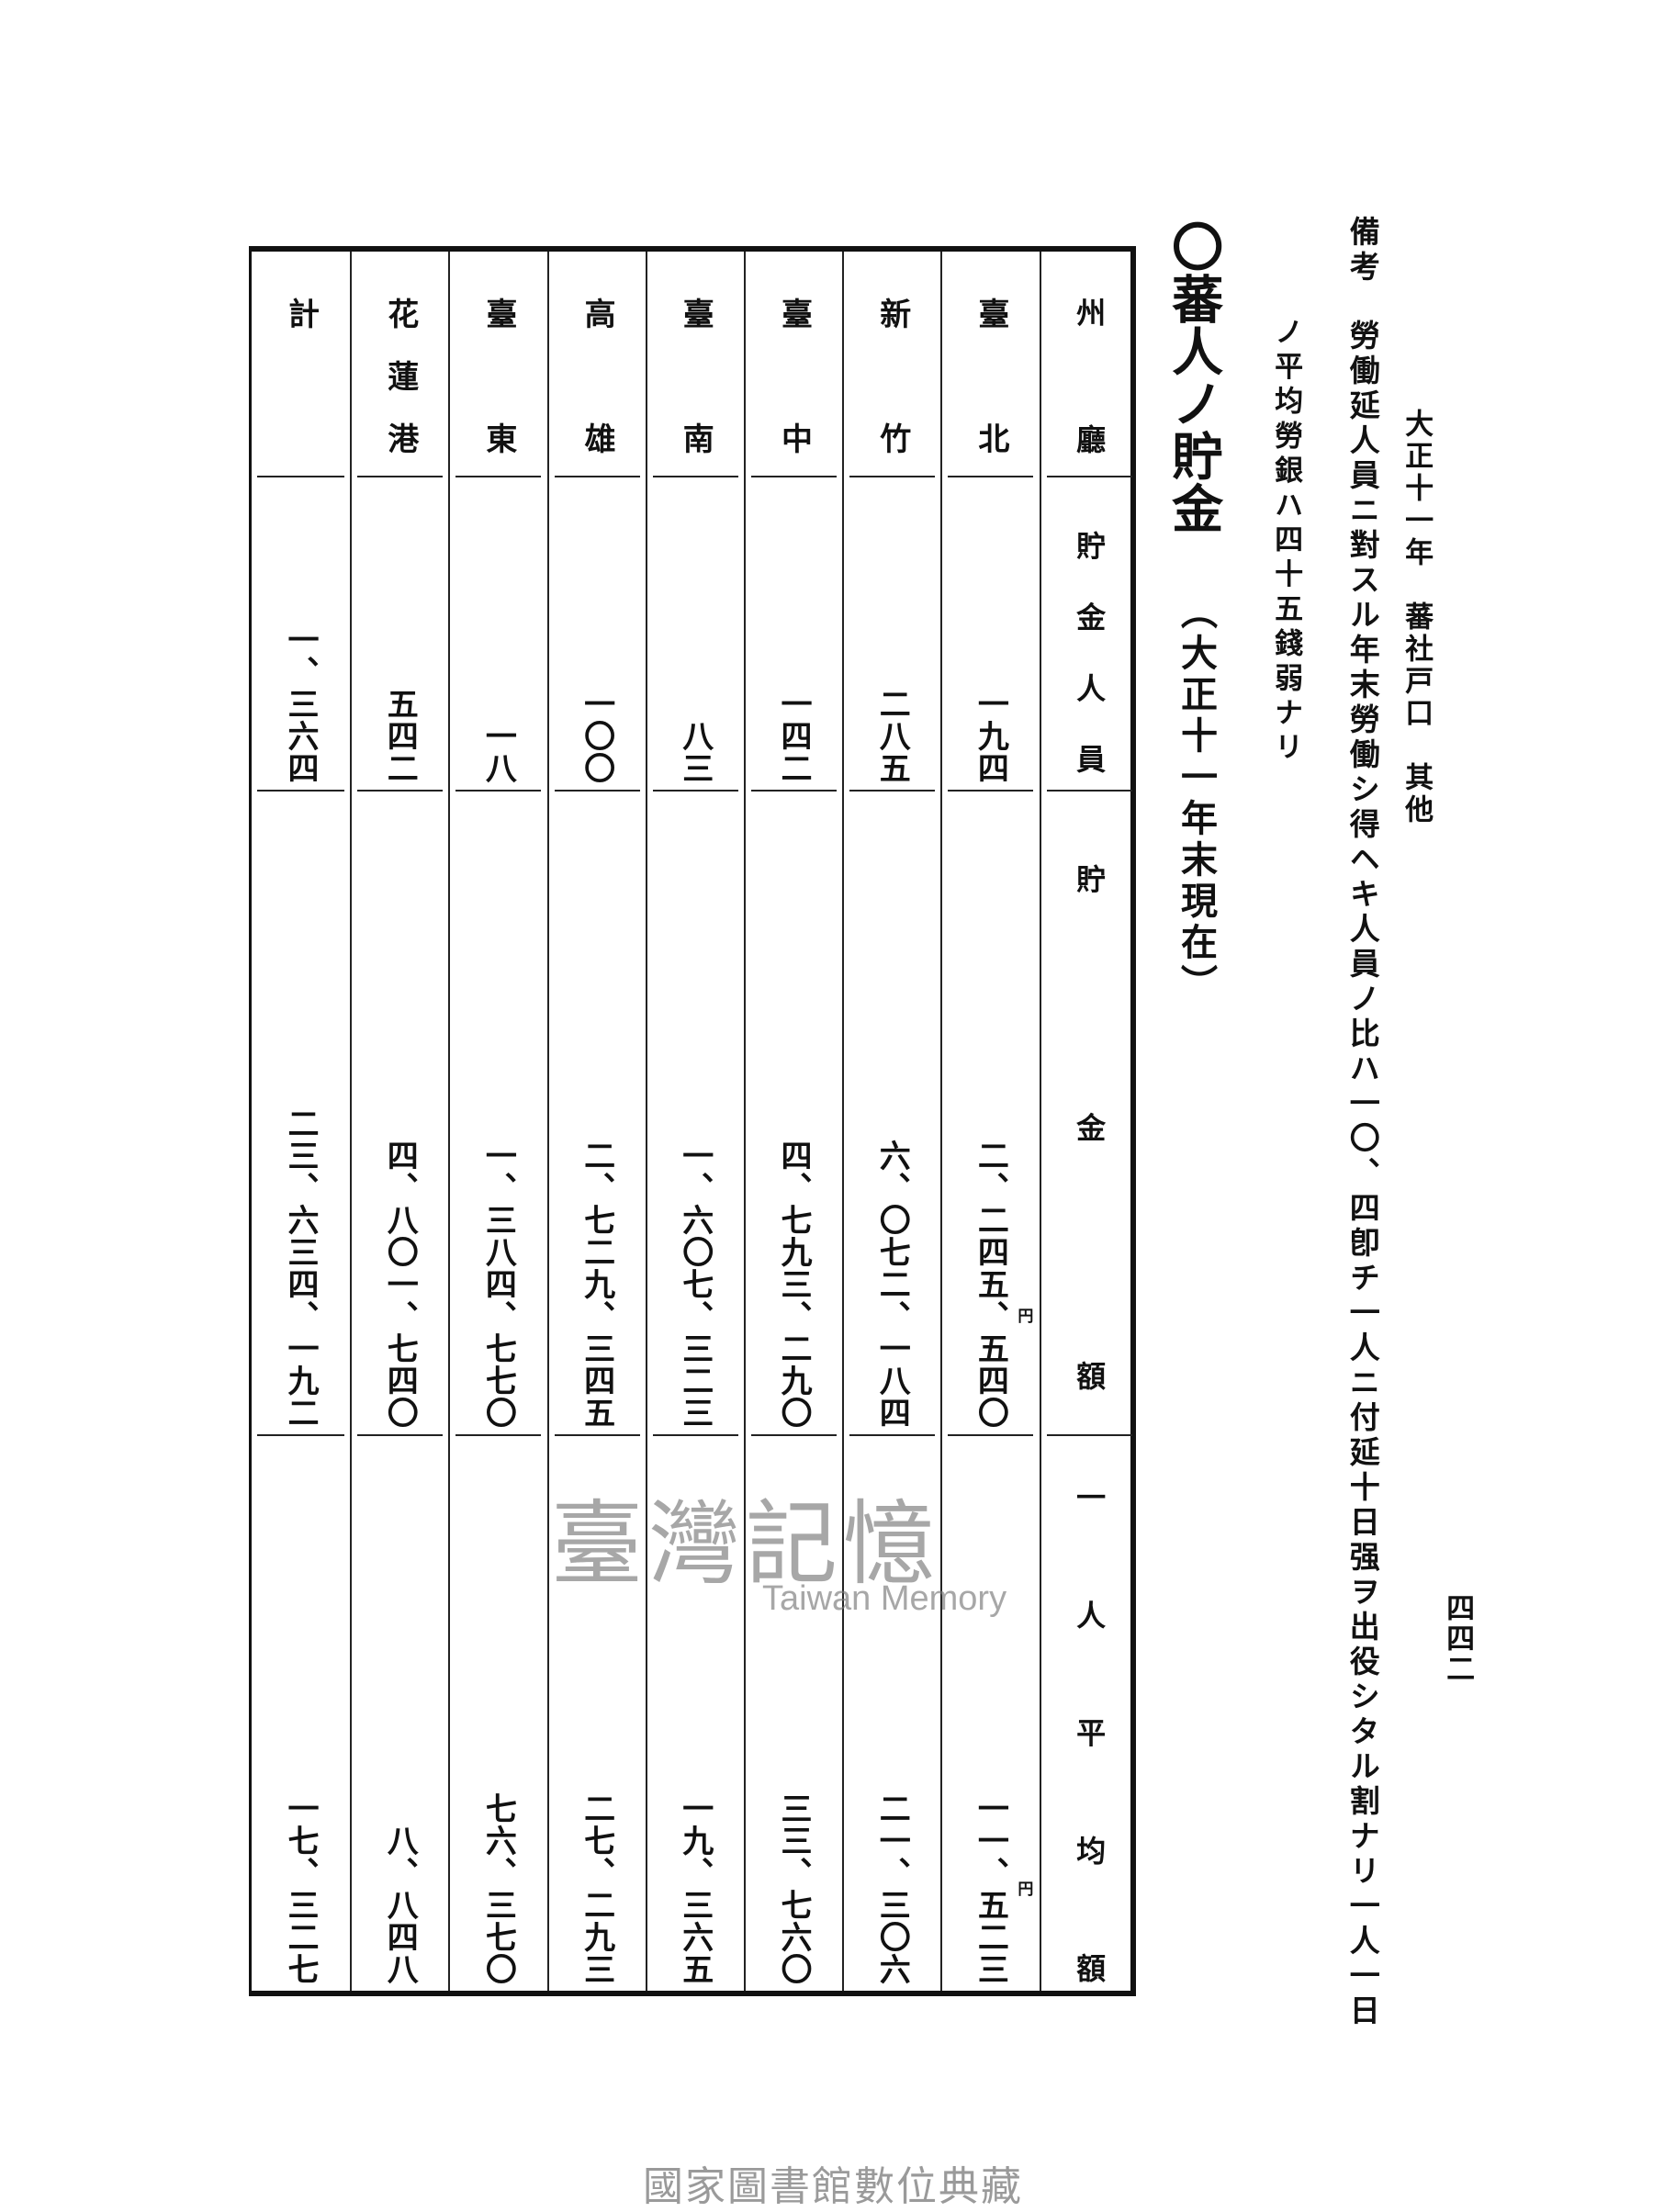 This screenshot has width=1653, height=2212. I want to click on average-value: 一一、五二三, so click(990, 1889).